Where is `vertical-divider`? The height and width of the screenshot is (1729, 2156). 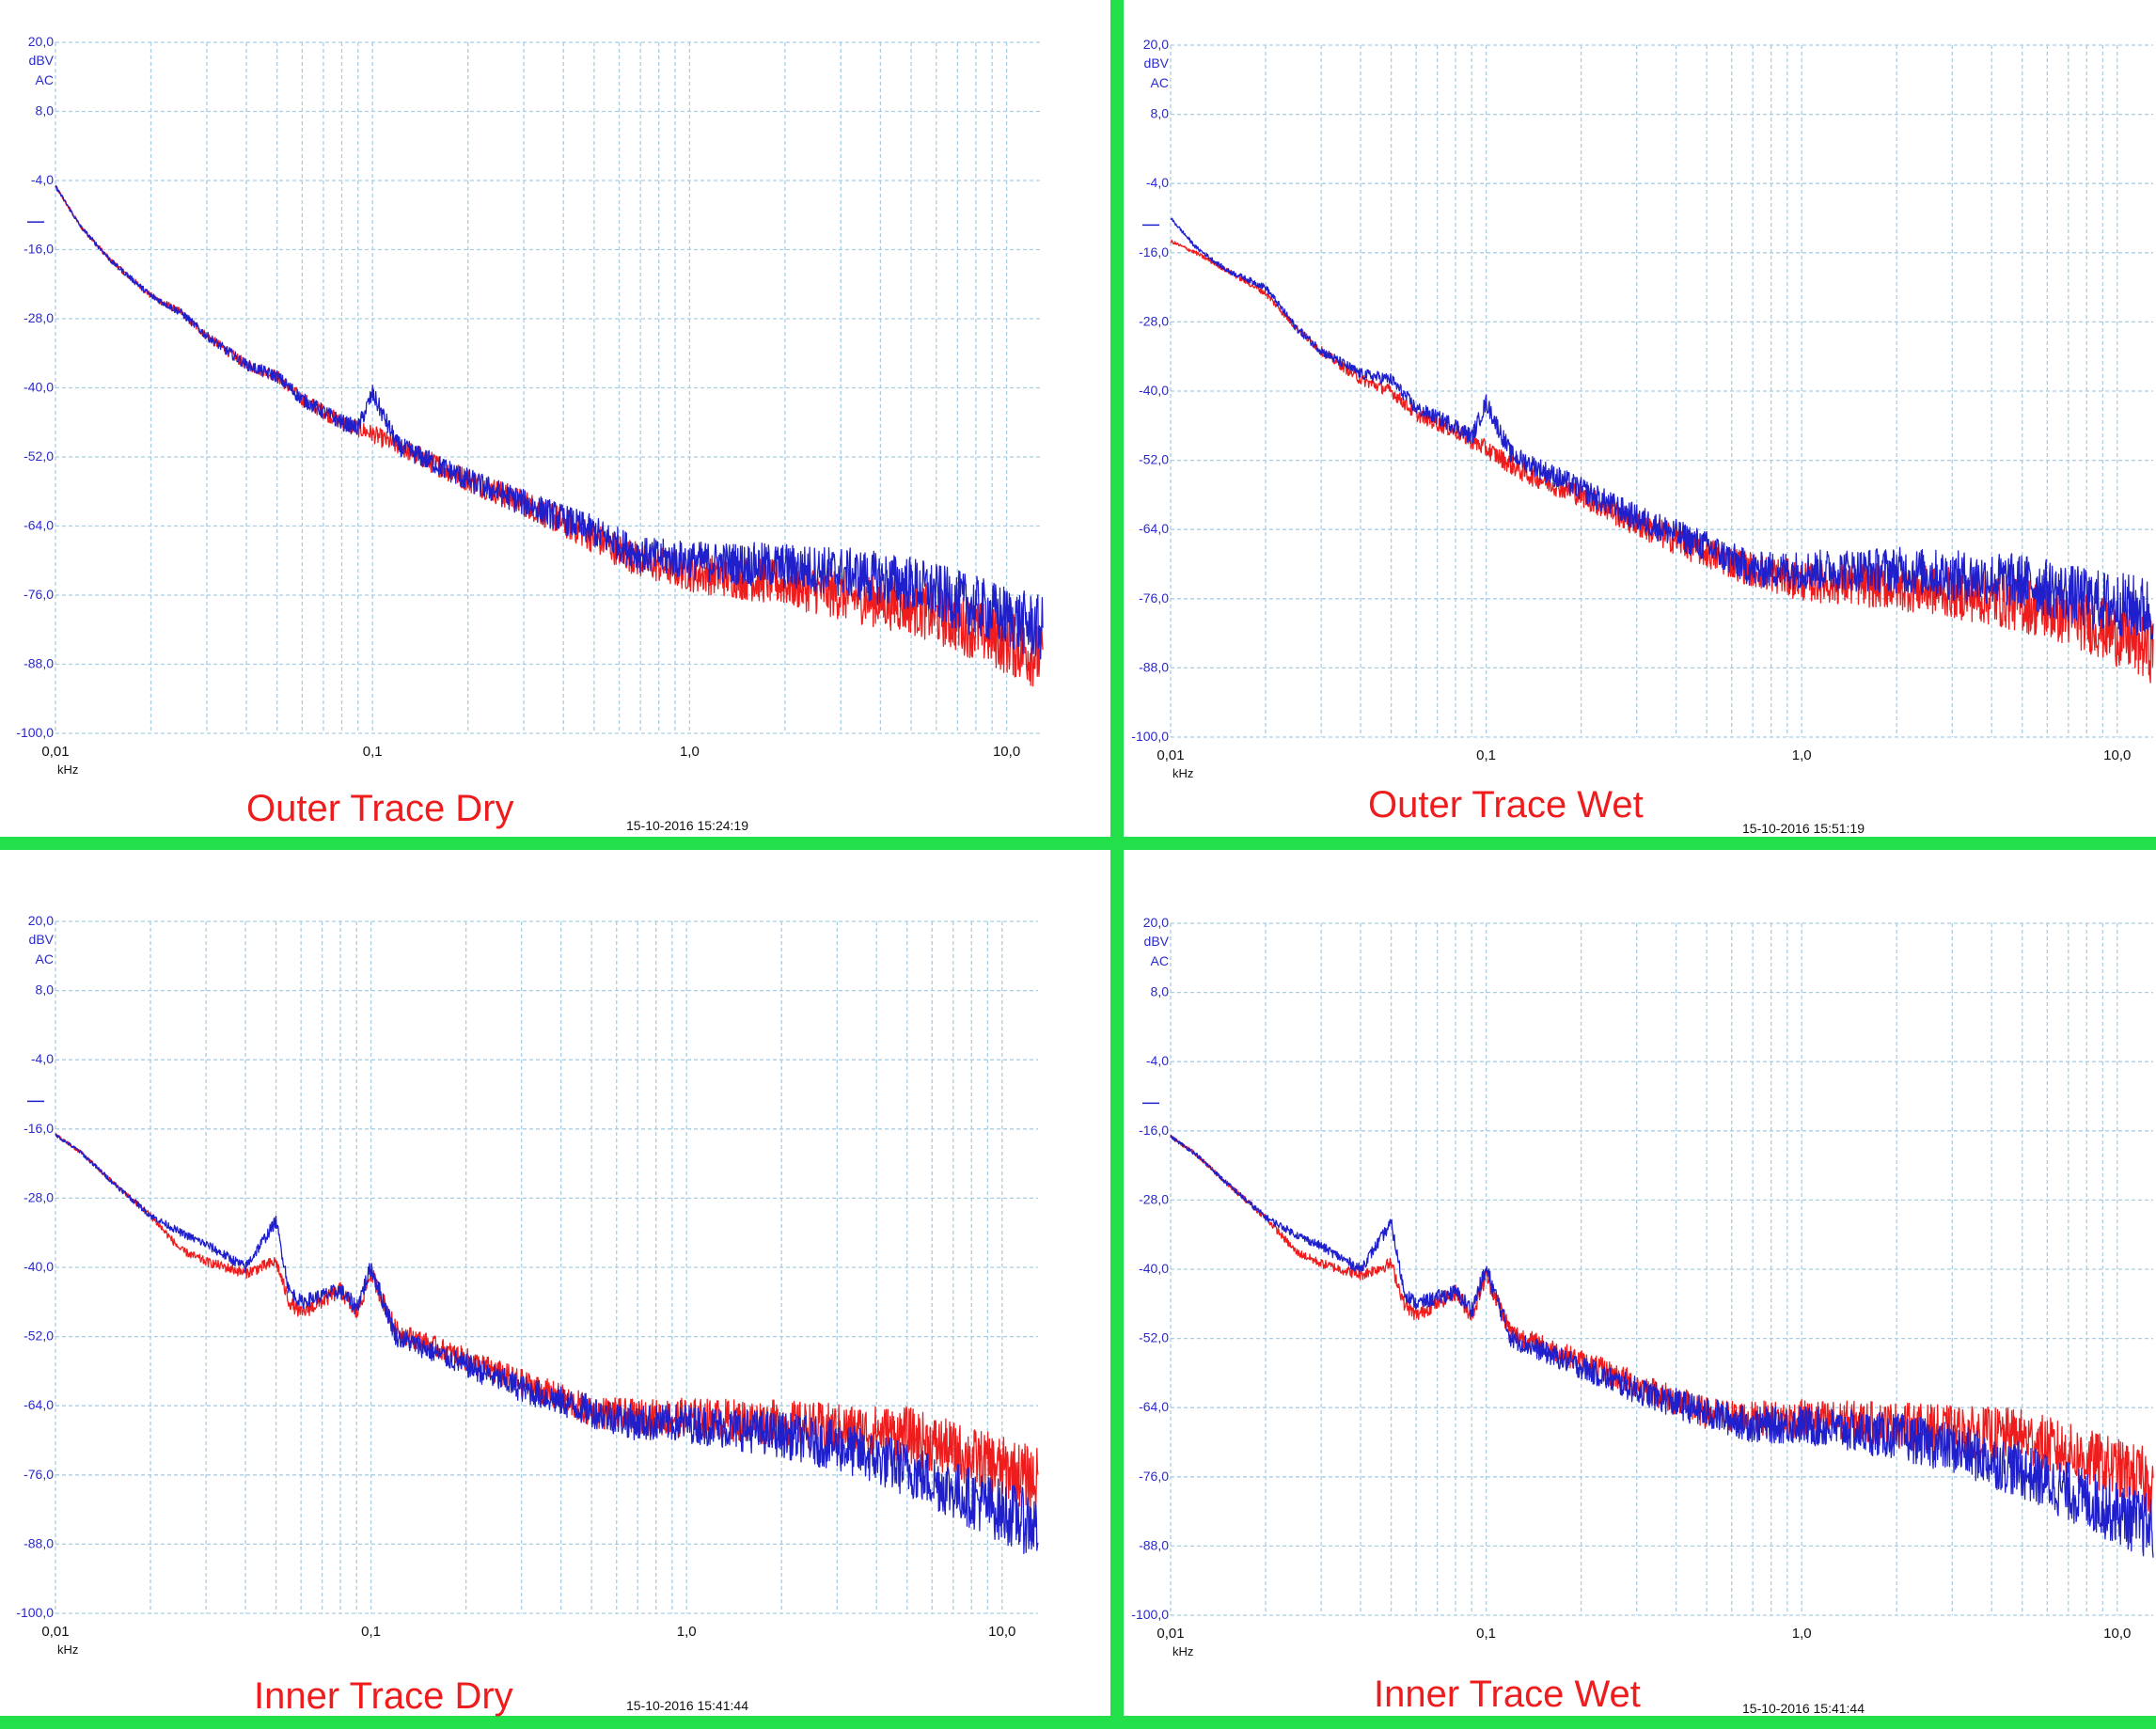 vertical-divider is located at coordinates (1117, 864).